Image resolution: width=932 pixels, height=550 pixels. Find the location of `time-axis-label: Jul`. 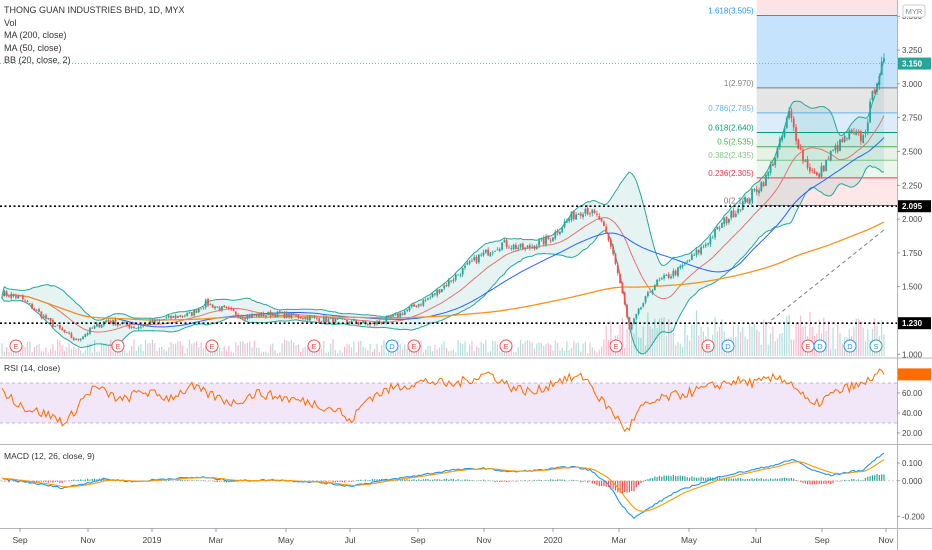

time-axis-label: Jul is located at coordinates (350, 540).